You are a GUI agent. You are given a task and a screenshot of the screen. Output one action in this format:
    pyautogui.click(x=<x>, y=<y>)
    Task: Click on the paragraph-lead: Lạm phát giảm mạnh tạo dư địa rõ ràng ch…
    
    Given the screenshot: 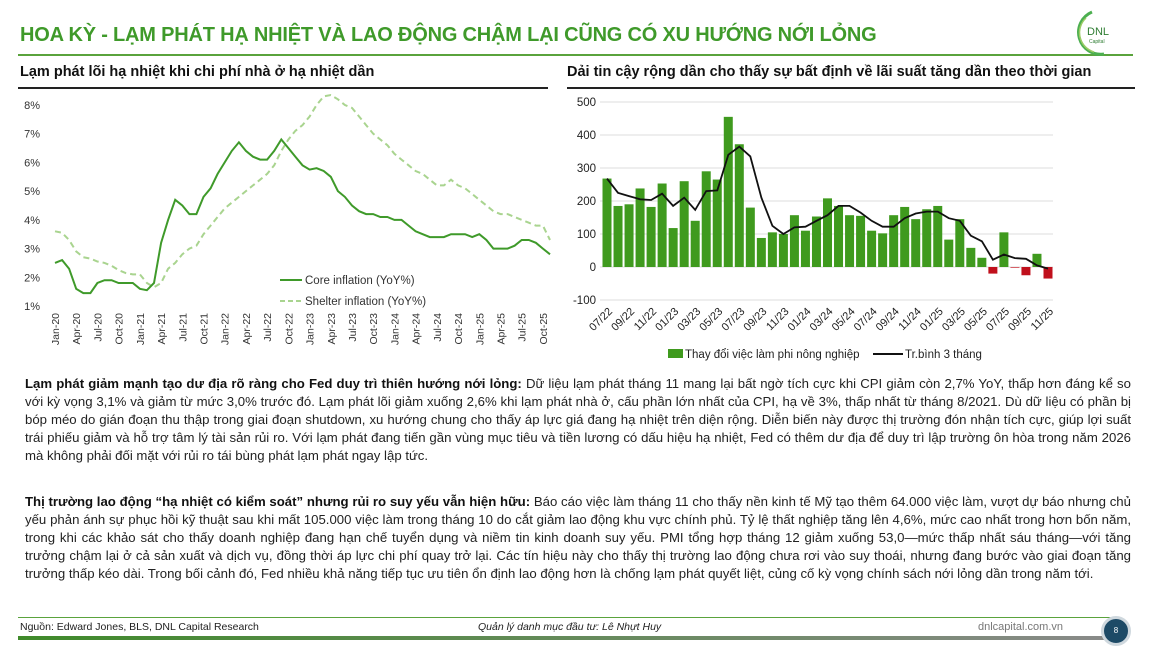 What is the action you would take?
    pyautogui.click(x=273, y=383)
    